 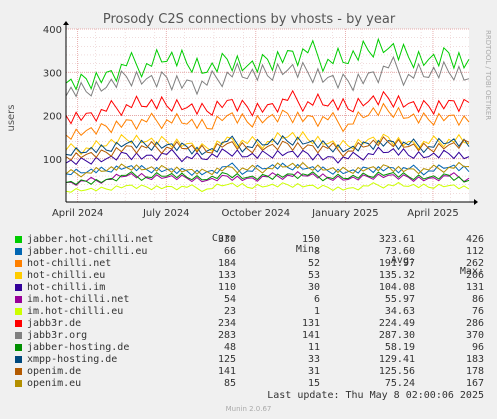 What do you see at coordinates (477, 311) in the screenshot?
I see `legend-max: 76` at bounding box center [477, 311].